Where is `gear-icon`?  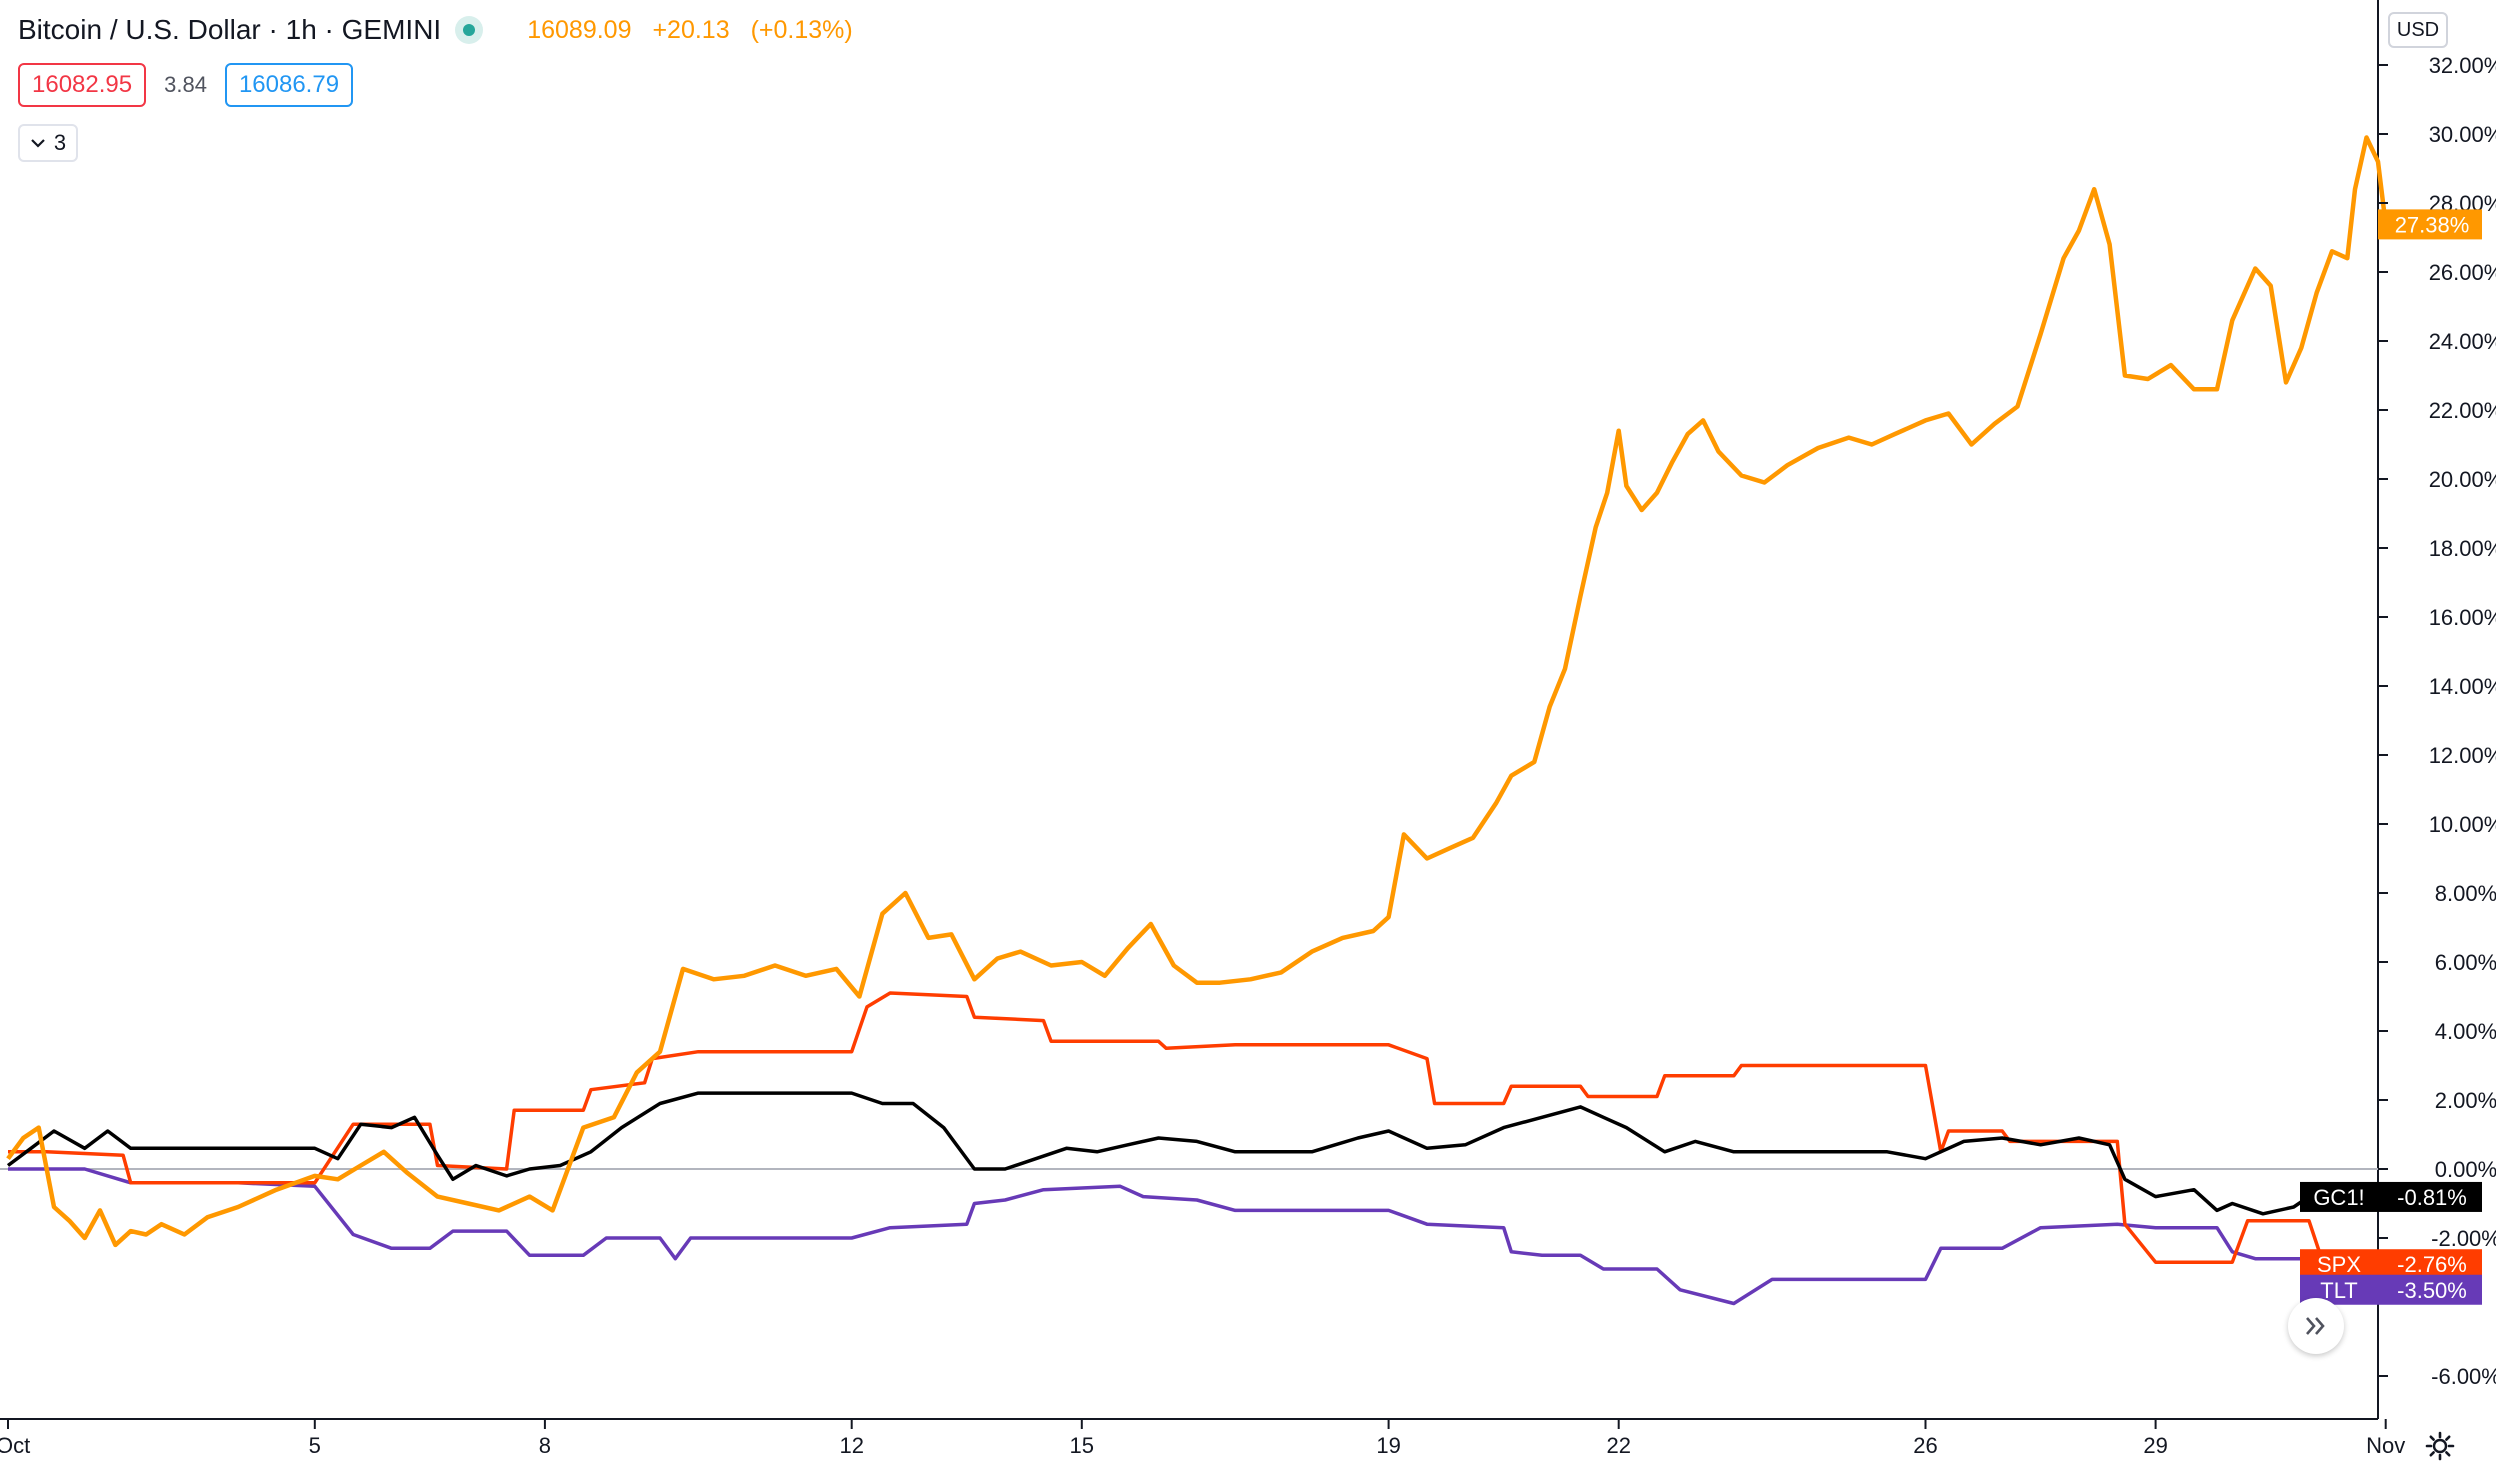
gear-icon is located at coordinates (2440, 1446).